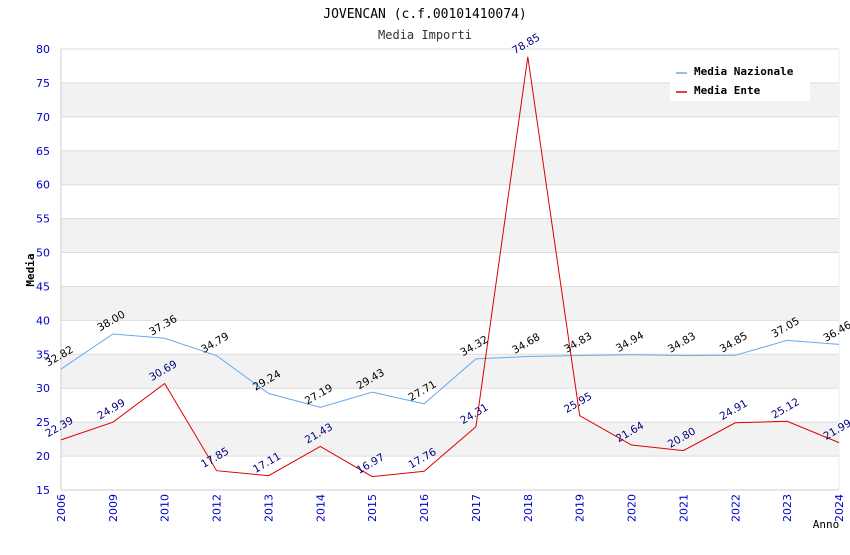 The height and width of the screenshot is (555, 850). What do you see at coordinates (43, 185) in the screenshot?
I see `y-tick-label: 60` at bounding box center [43, 185].